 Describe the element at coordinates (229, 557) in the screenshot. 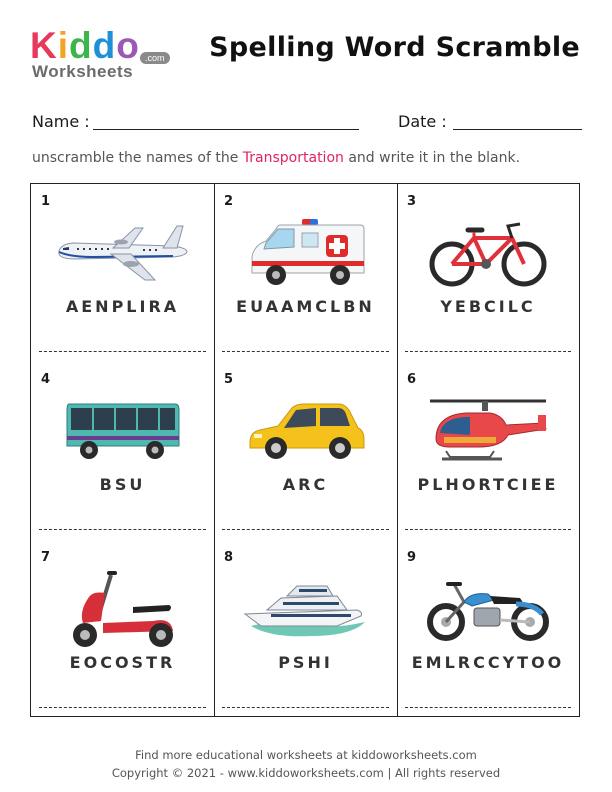

I see `item-number: 8` at that location.